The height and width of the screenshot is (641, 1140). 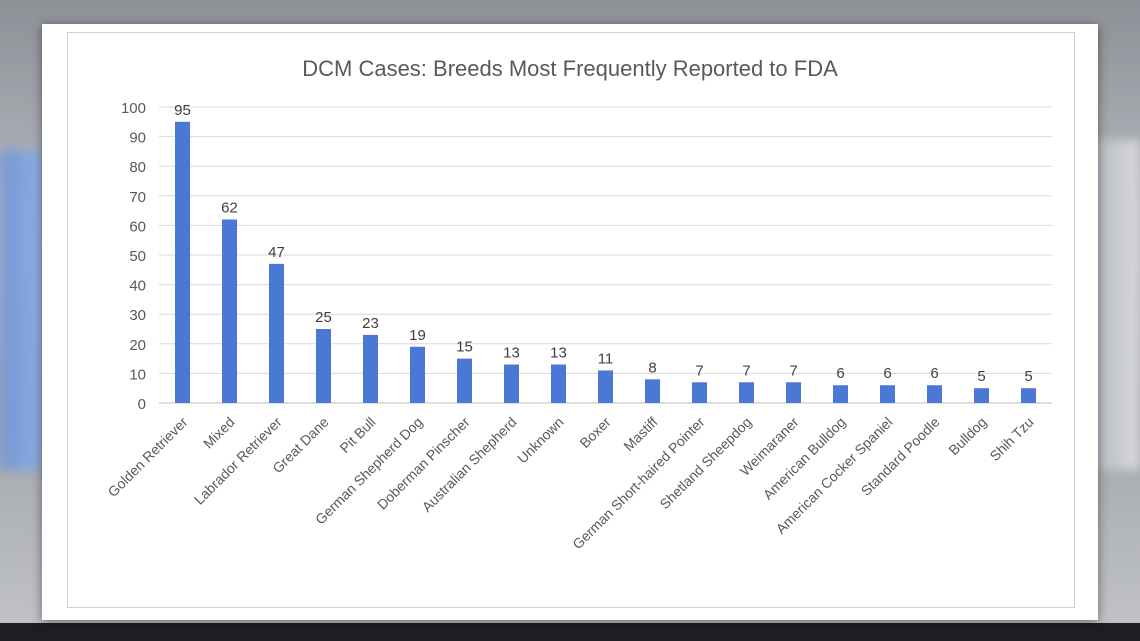 I want to click on x-tick-label: Mixed, so click(x=219, y=433).